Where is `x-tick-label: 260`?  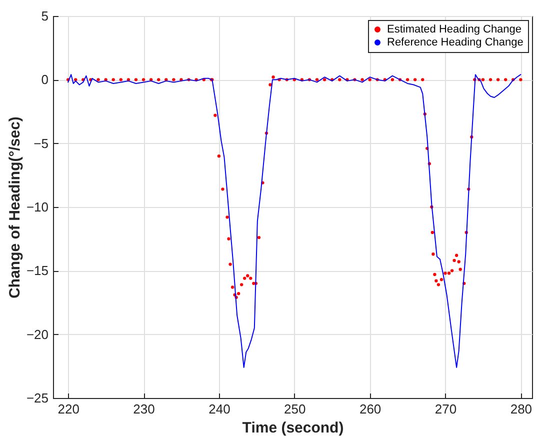 x-tick-label: 260 is located at coordinates (370, 409).